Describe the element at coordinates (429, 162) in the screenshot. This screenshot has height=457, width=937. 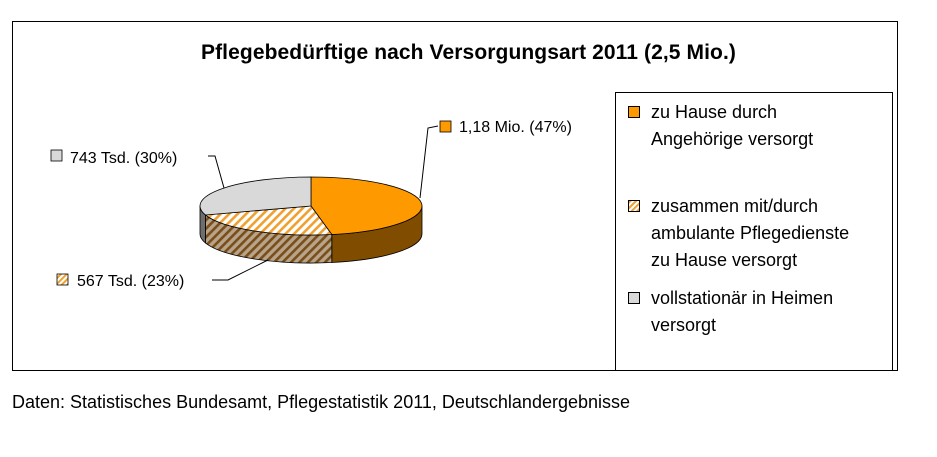
I see `leader-line-home-relatives` at that location.